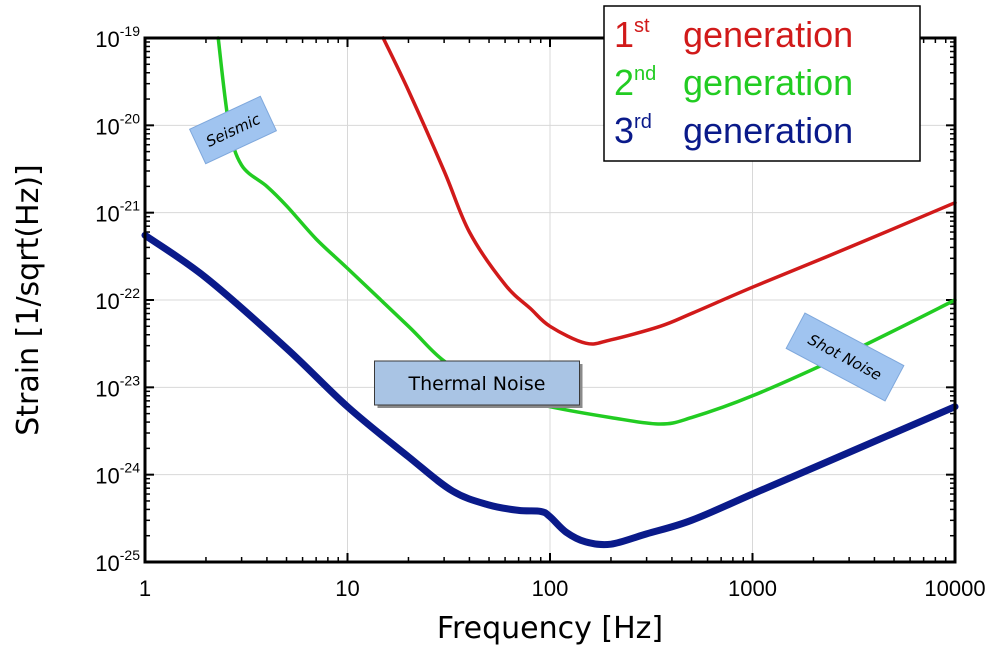 This screenshot has width=992, height=648. What do you see at coordinates (117, 474) in the screenshot?
I see `y-tick-label: 10-24` at bounding box center [117, 474].